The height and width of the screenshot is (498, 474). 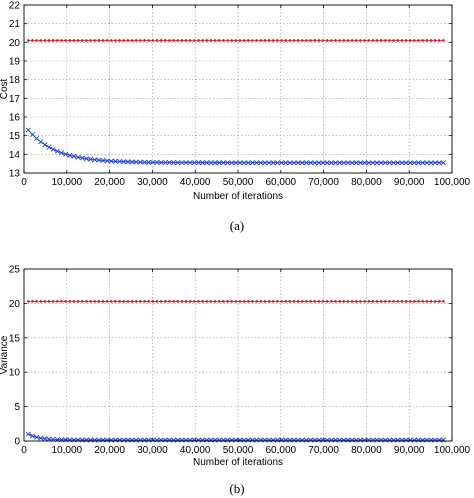 What do you see at coordinates (323, 450) in the screenshot?
I see `x-tick-label: 70,000` at bounding box center [323, 450].